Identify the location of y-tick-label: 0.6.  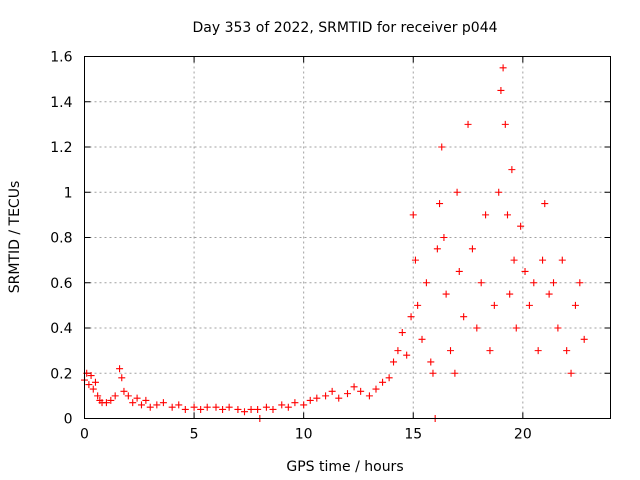
(61, 284).